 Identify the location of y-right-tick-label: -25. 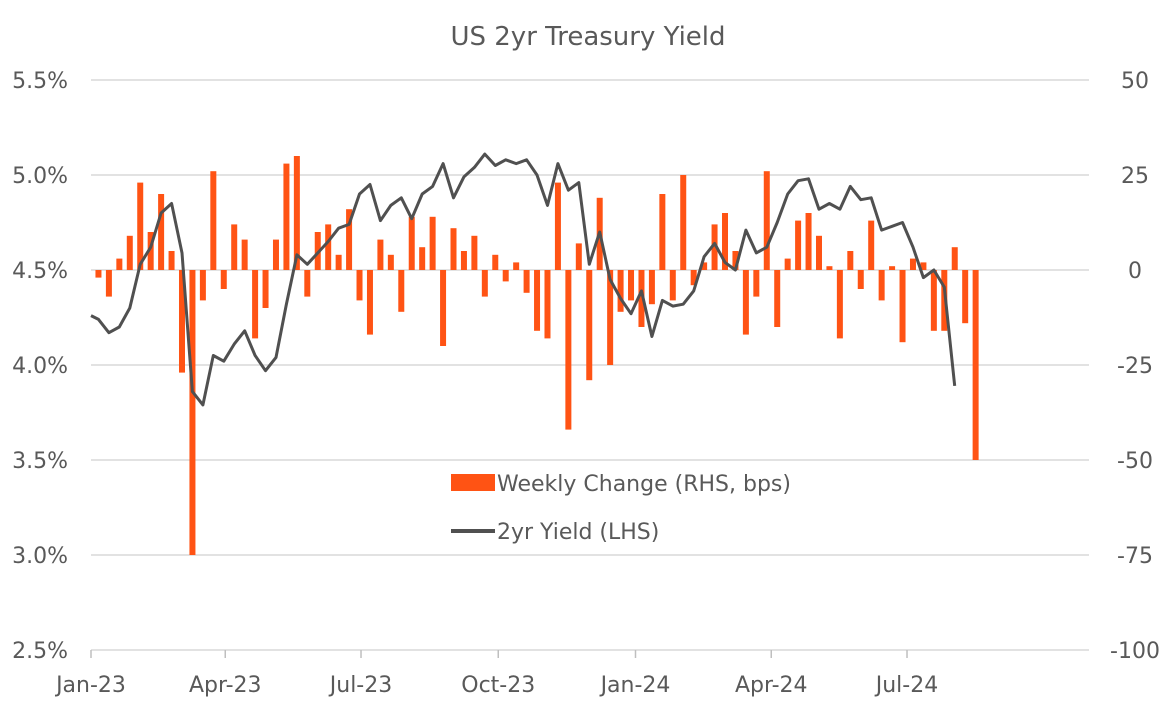
(1135, 366).